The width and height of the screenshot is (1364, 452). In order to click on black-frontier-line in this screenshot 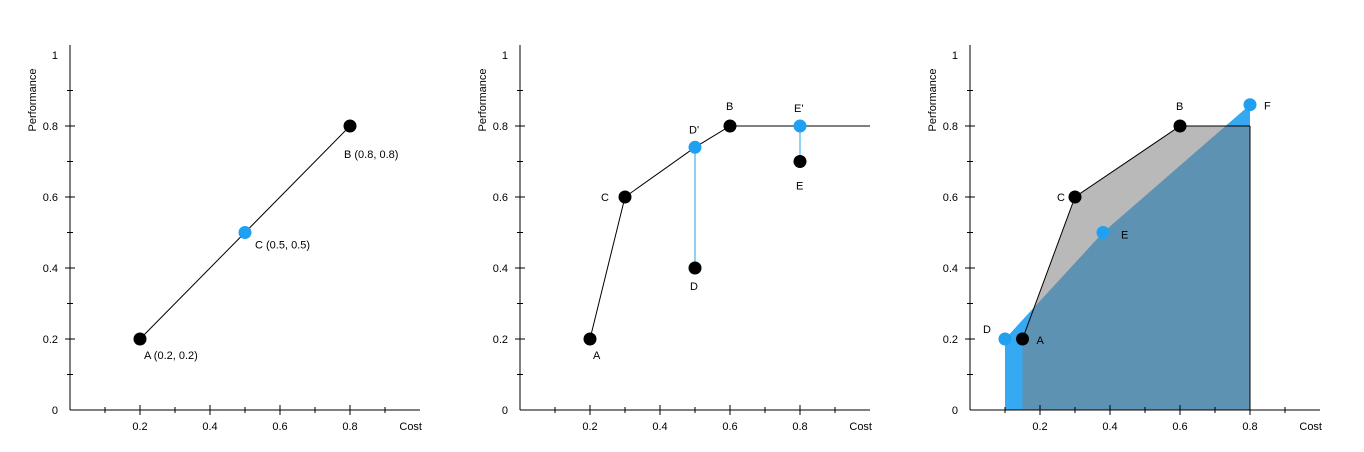, I will do `click(1136, 232)`.